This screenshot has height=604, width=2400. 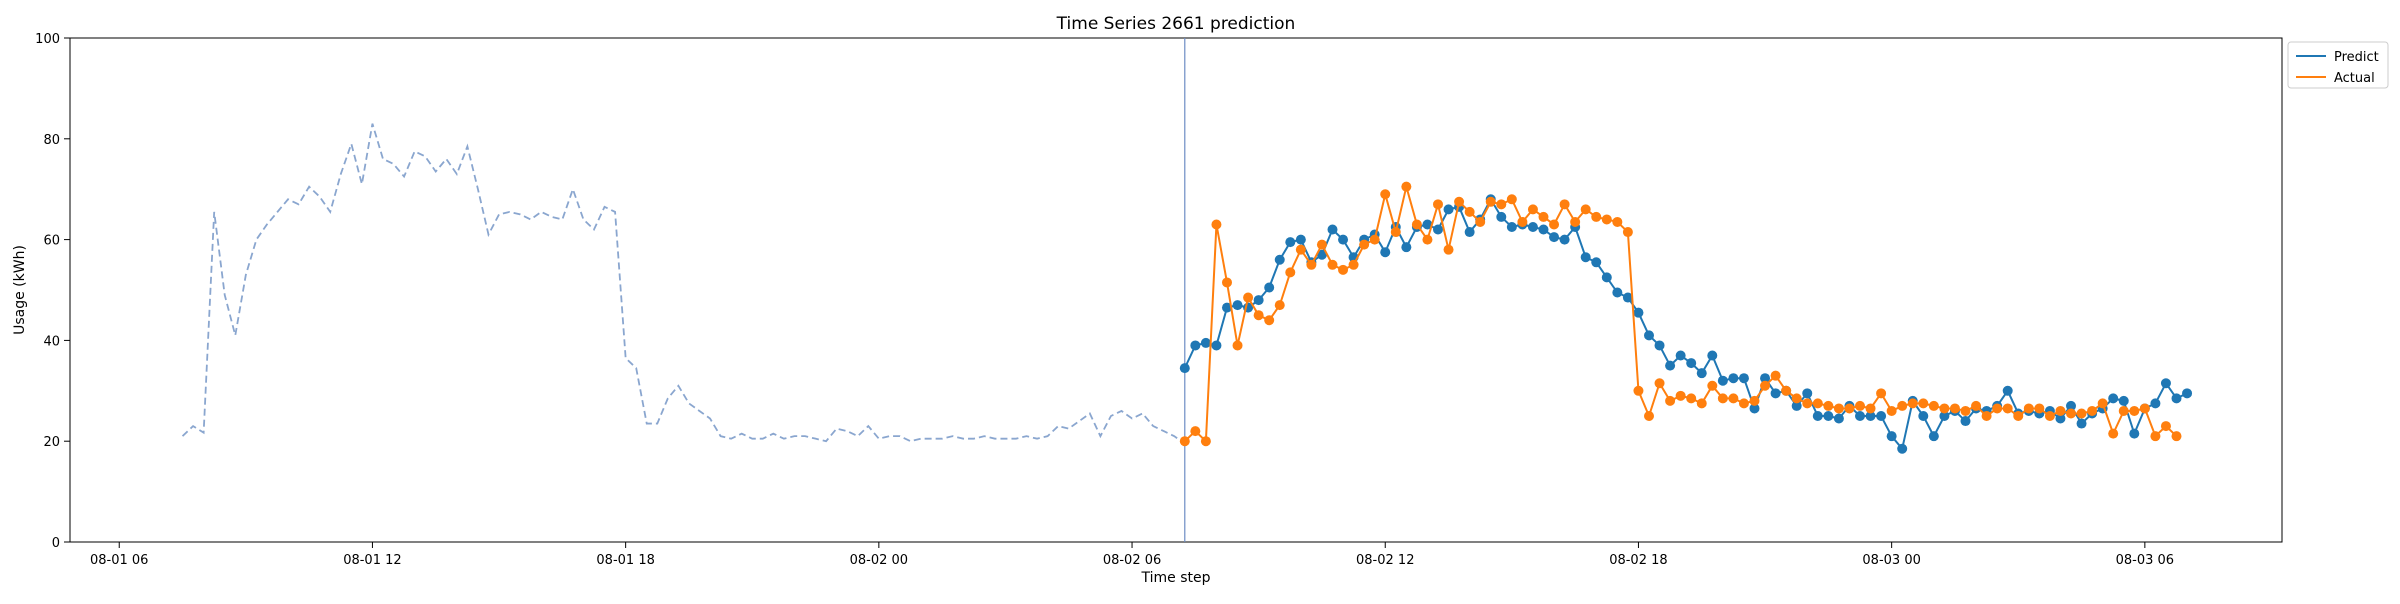 I want to click on x-tick-label: 08-02 06, so click(x=1132, y=560).